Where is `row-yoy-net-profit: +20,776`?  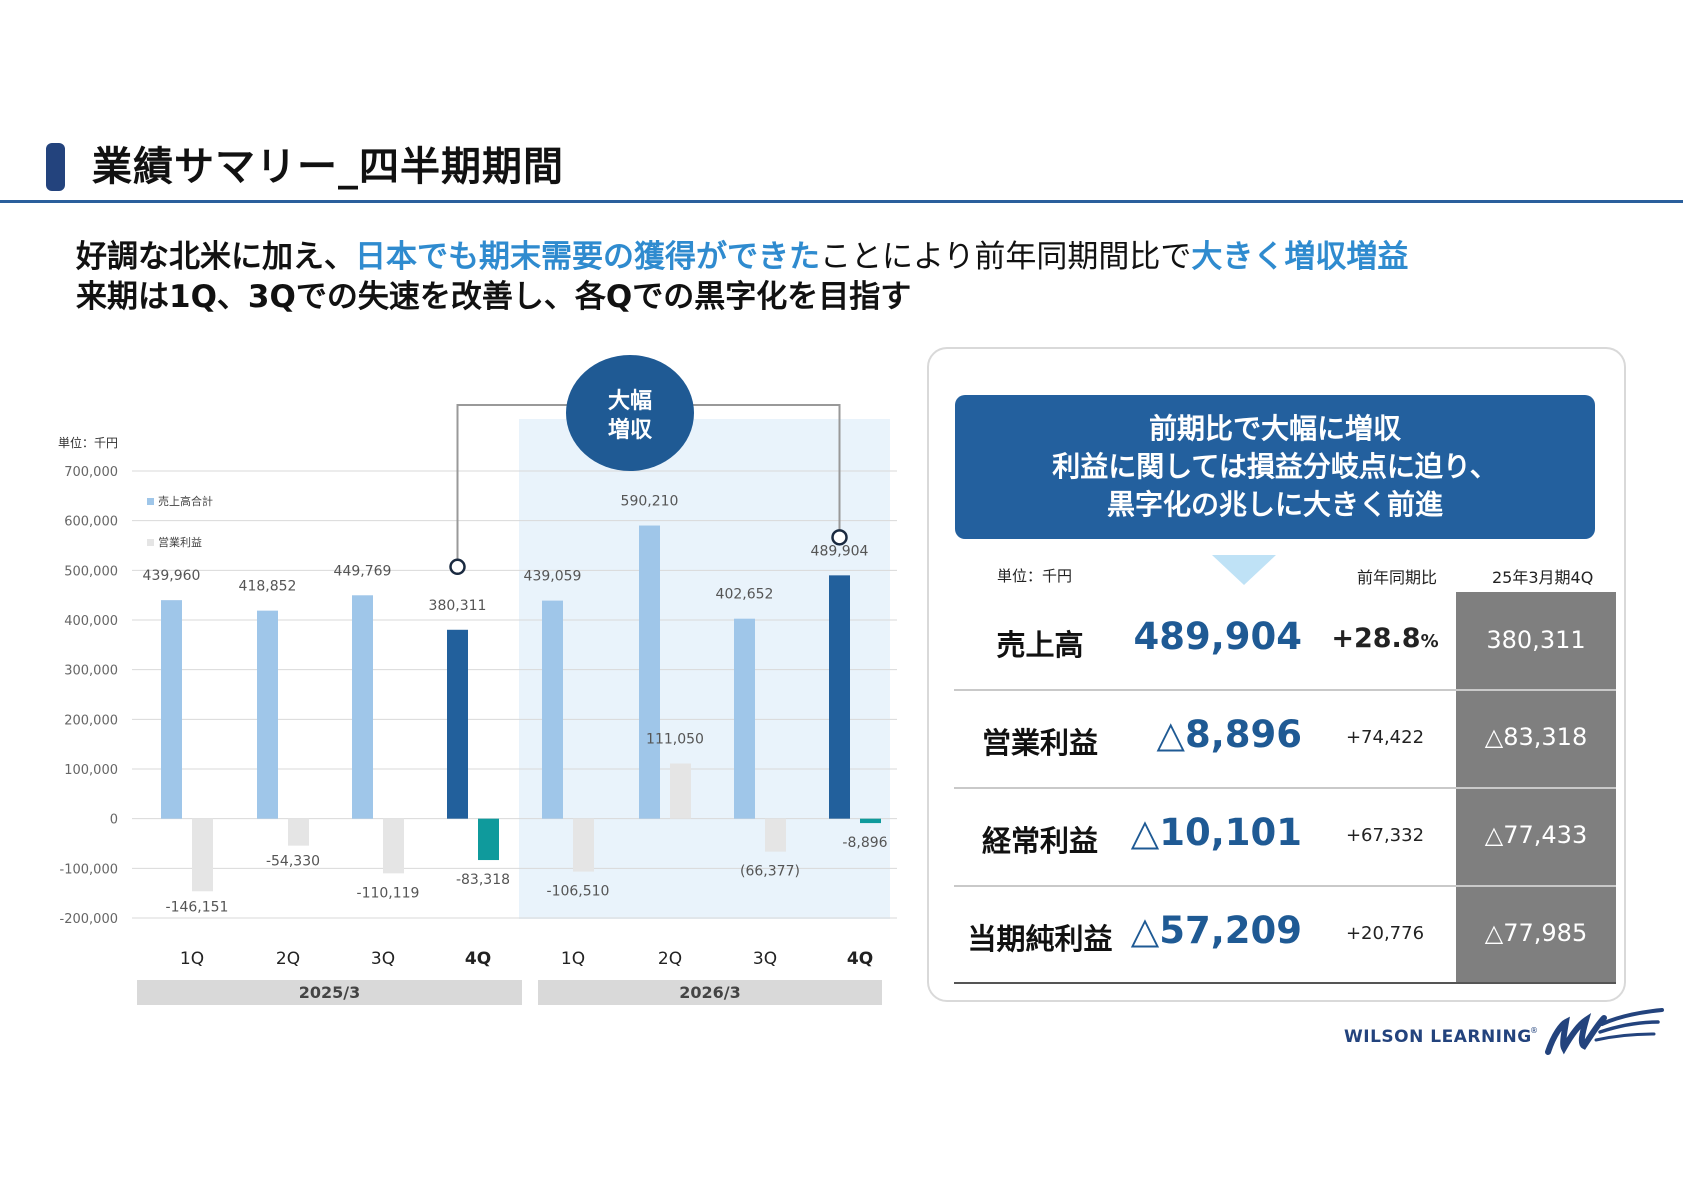 row-yoy-net-profit: +20,776 is located at coordinates (1385, 933).